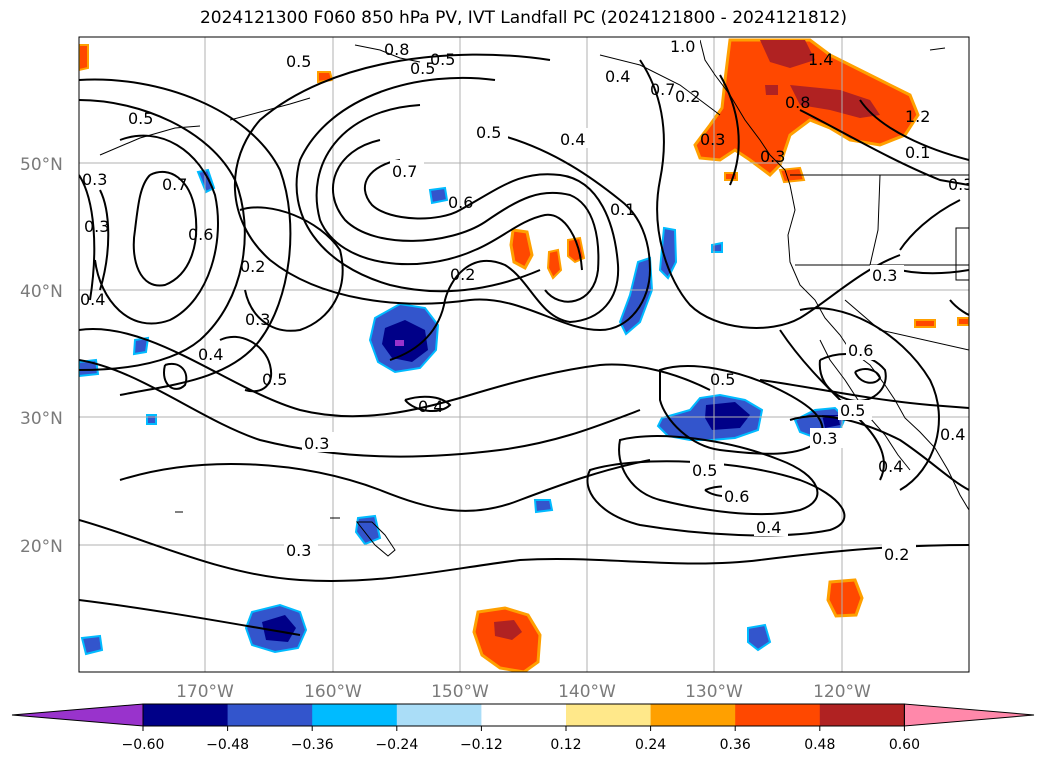  What do you see at coordinates (143, 745) in the screenshot?
I see `colorbar-tick-label: −0.60` at bounding box center [143, 745].